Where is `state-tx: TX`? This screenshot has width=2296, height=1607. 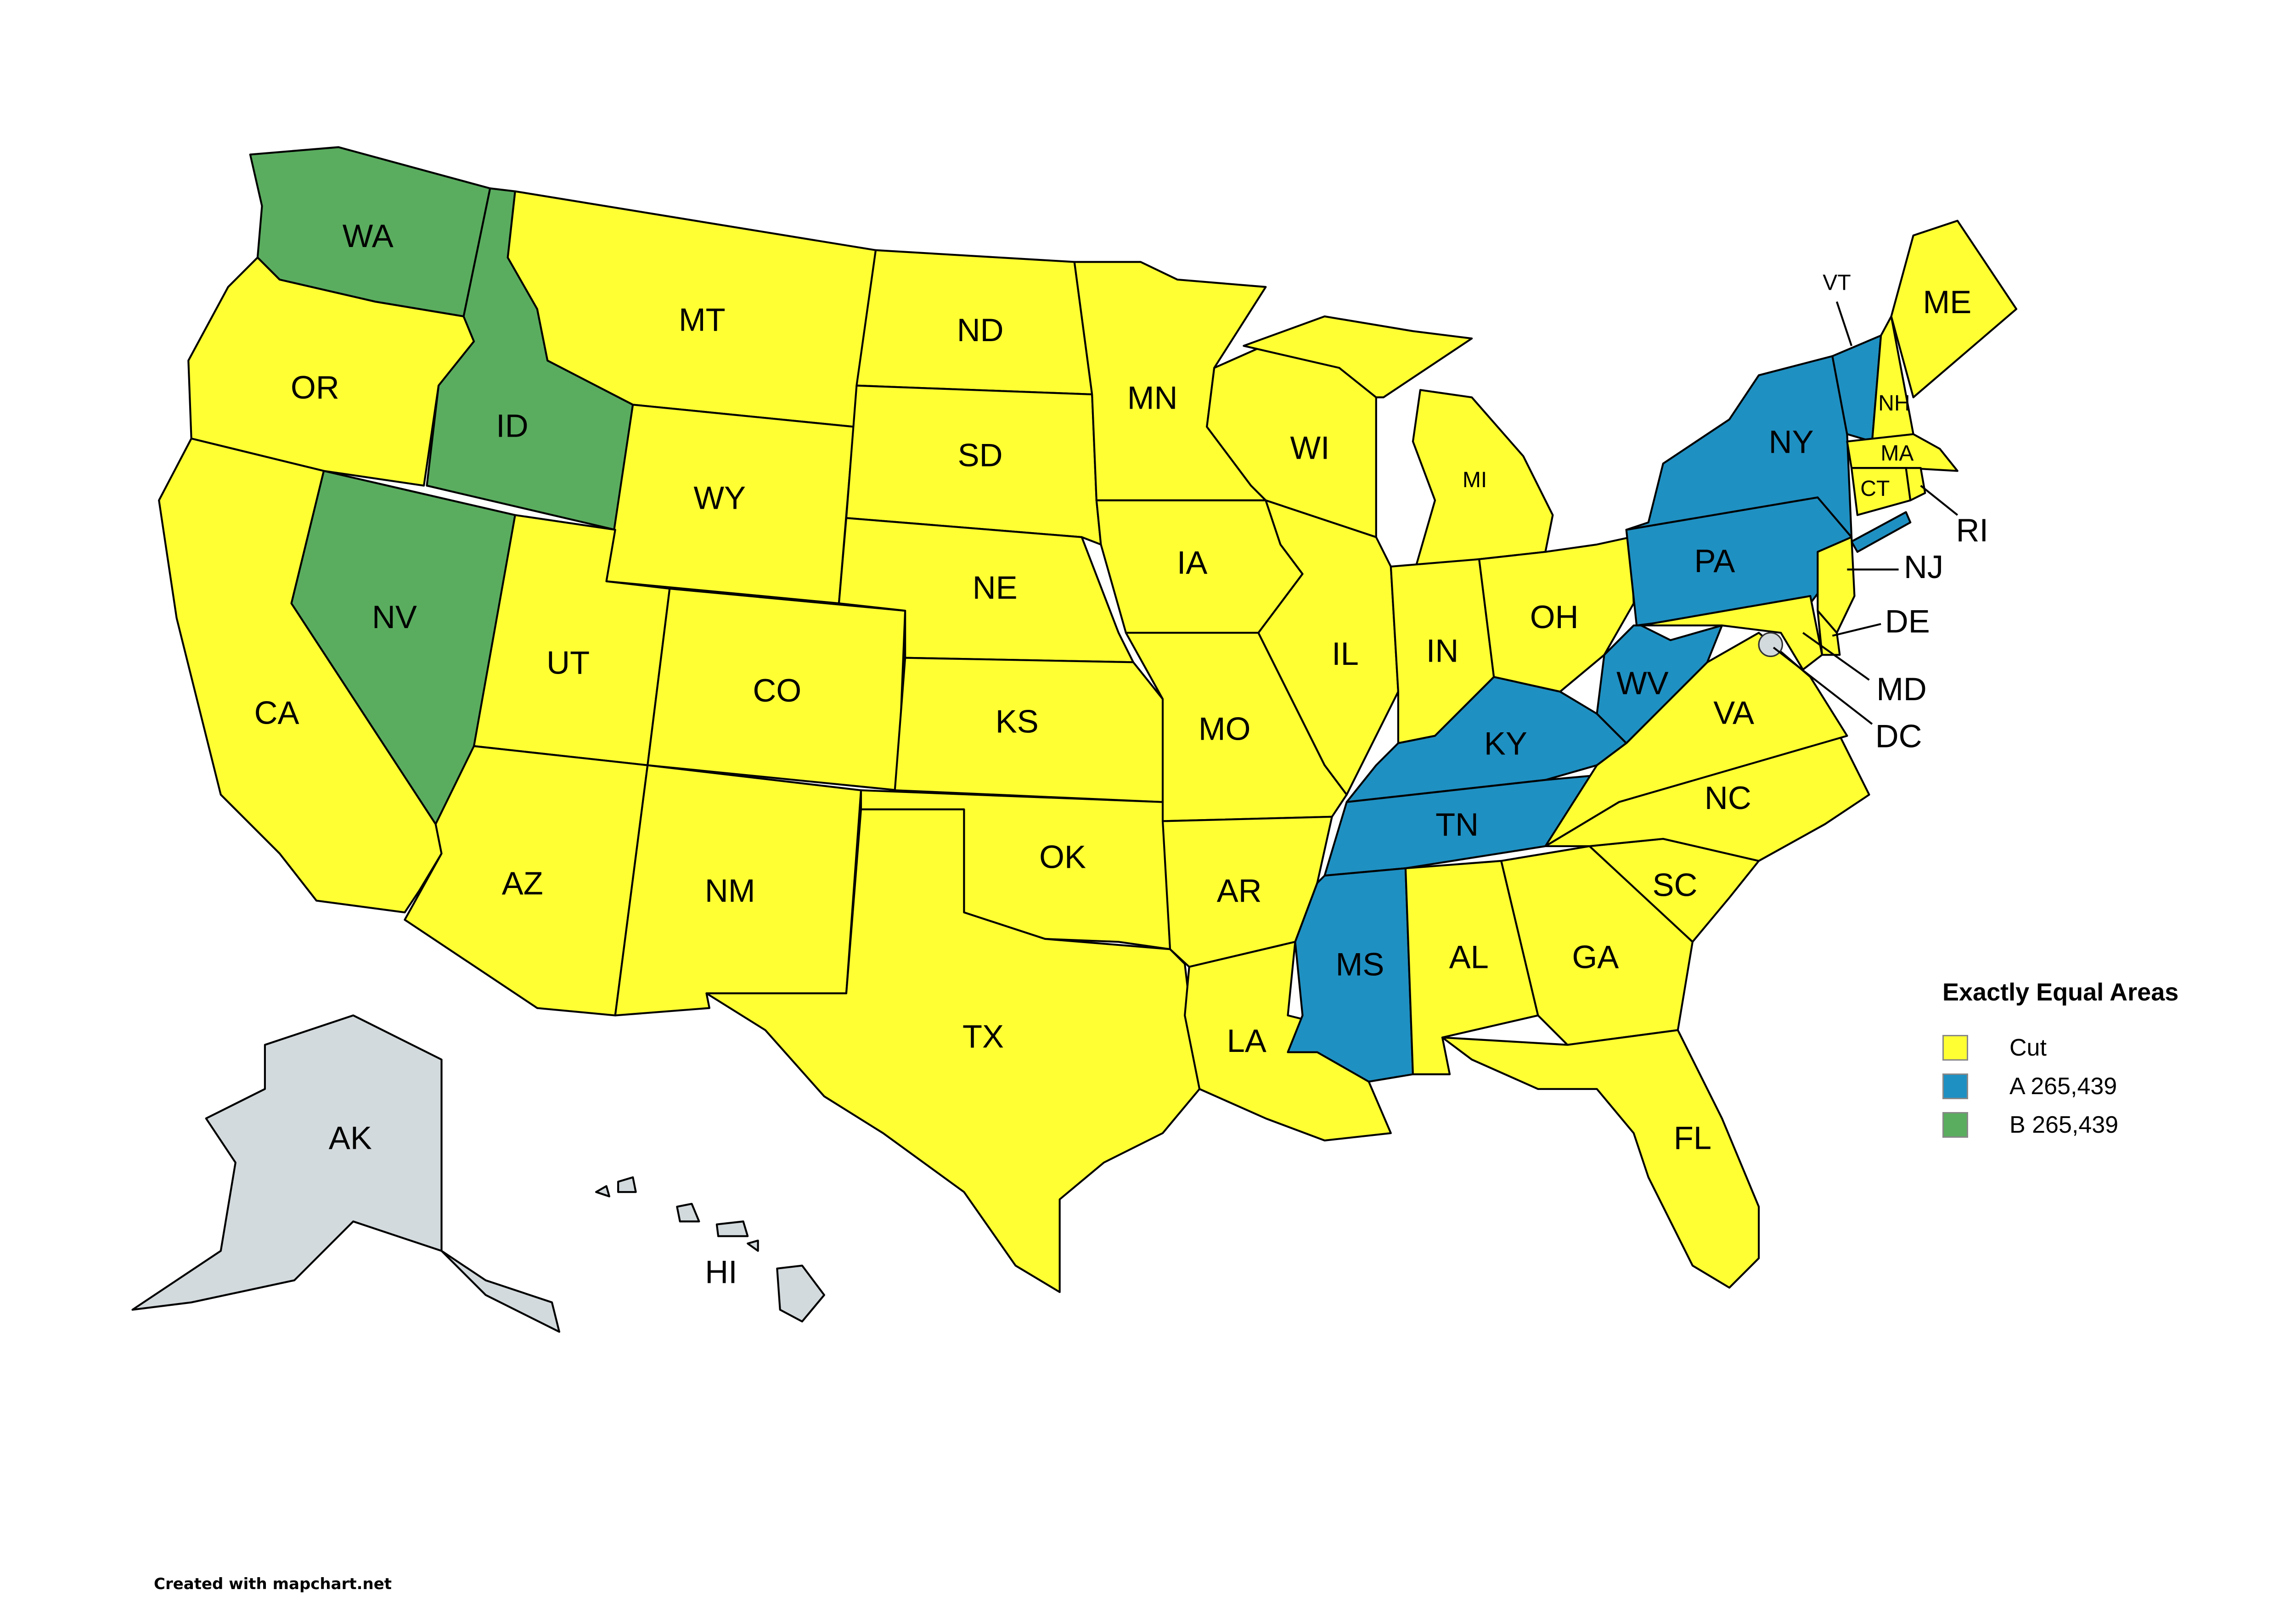
state-tx: TX is located at coordinates (953, 1050).